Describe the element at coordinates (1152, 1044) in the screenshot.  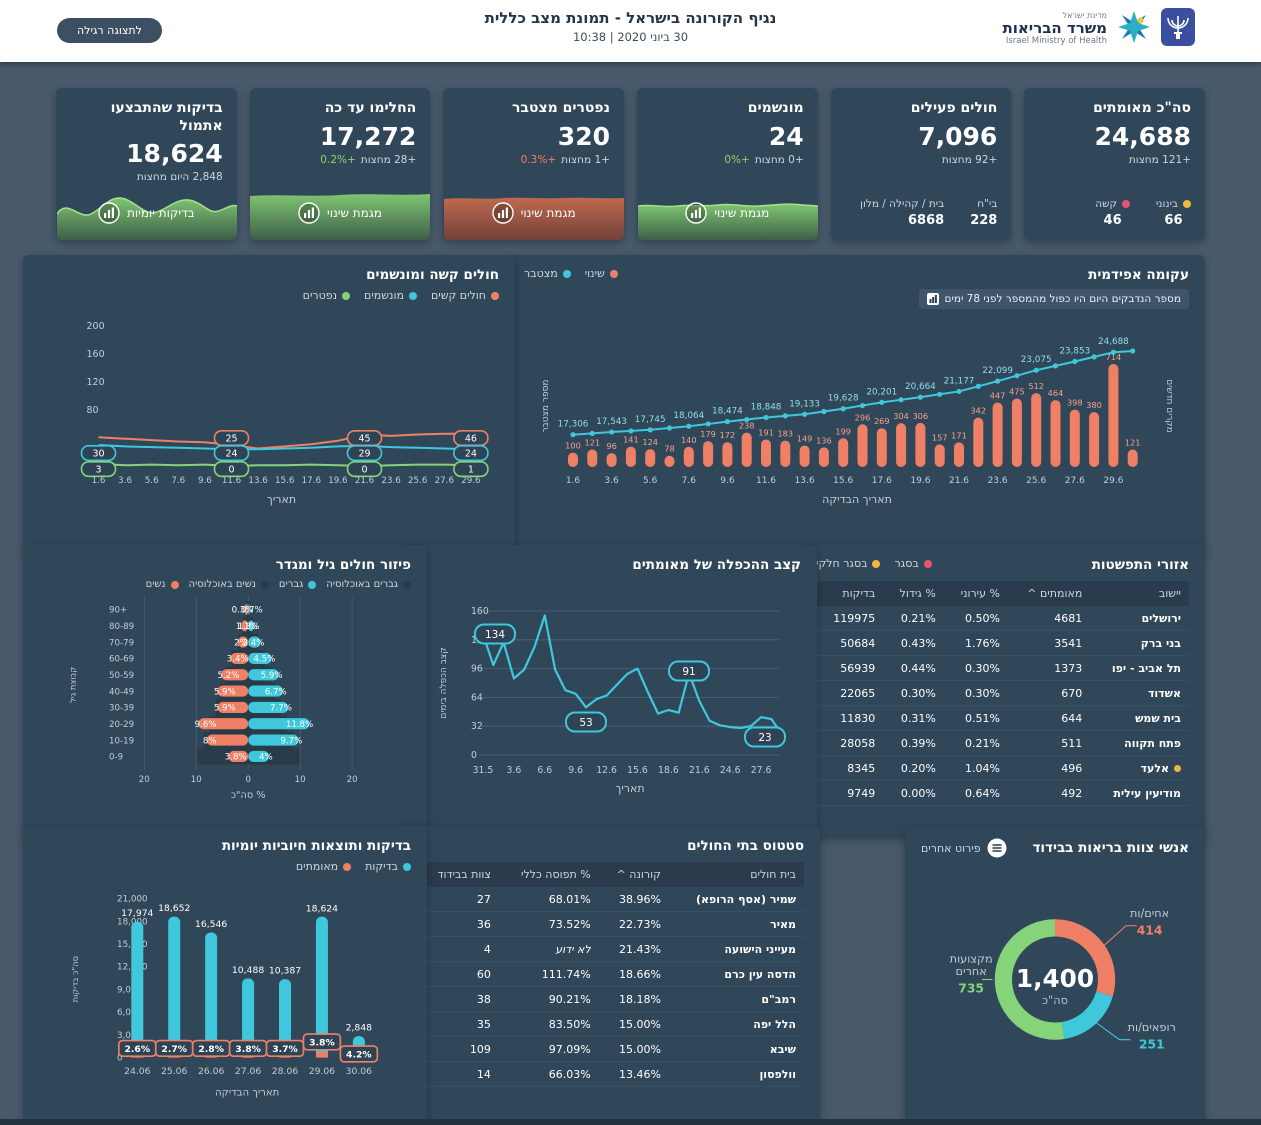
I see `svg-text: 251` at that location.